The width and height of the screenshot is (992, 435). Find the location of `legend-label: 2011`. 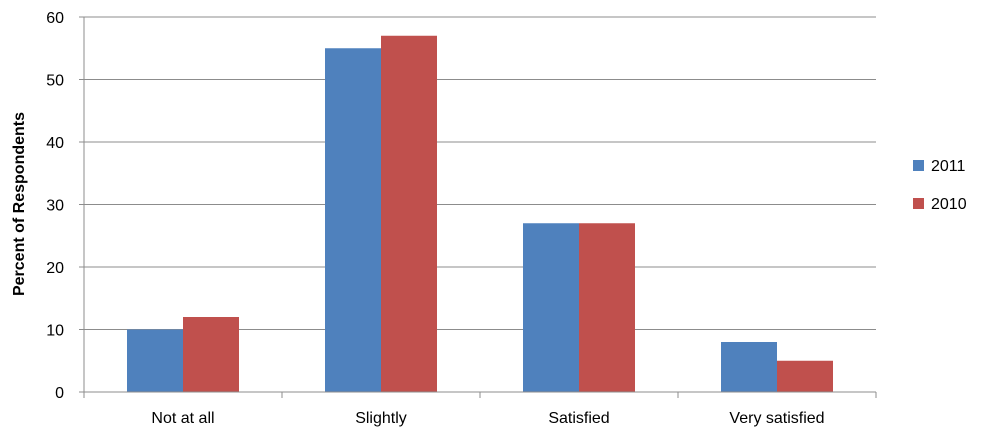

legend-label: 2011 is located at coordinates (948, 166).